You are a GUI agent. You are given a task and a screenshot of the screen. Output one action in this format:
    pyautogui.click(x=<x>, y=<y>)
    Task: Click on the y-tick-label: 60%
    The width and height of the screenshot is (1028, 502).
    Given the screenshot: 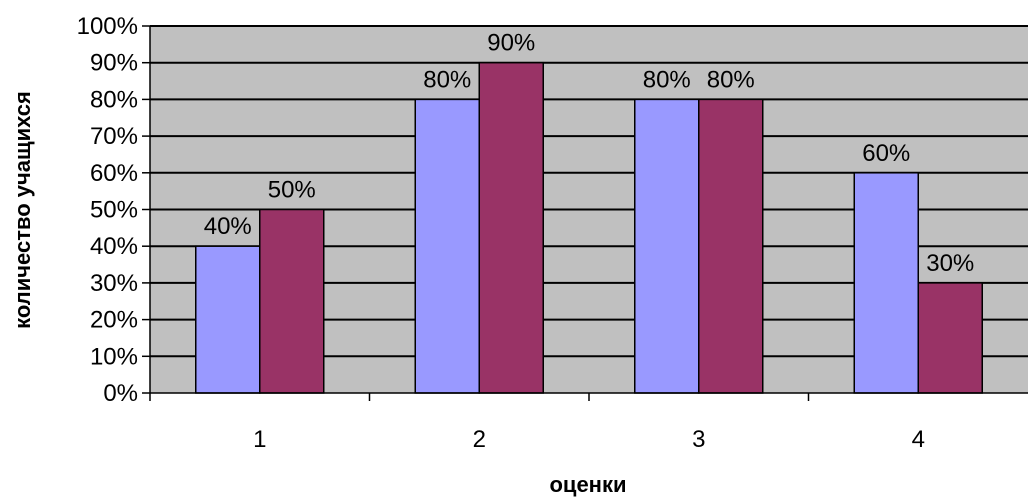 What is the action you would take?
    pyautogui.click(x=114, y=173)
    